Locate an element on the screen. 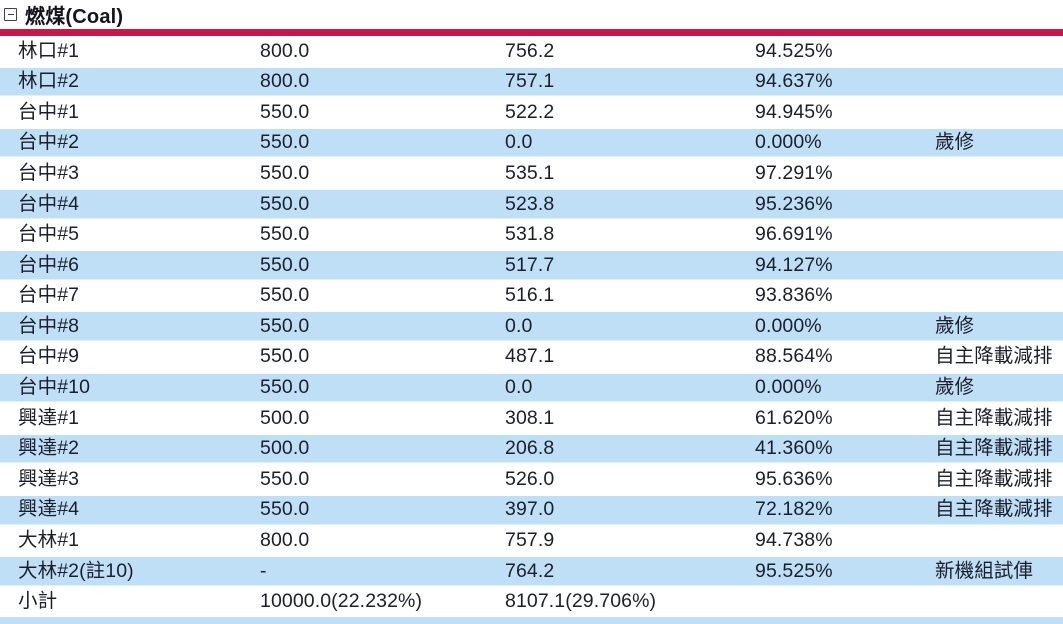  percent-cell: 95.525% is located at coordinates (794, 570).